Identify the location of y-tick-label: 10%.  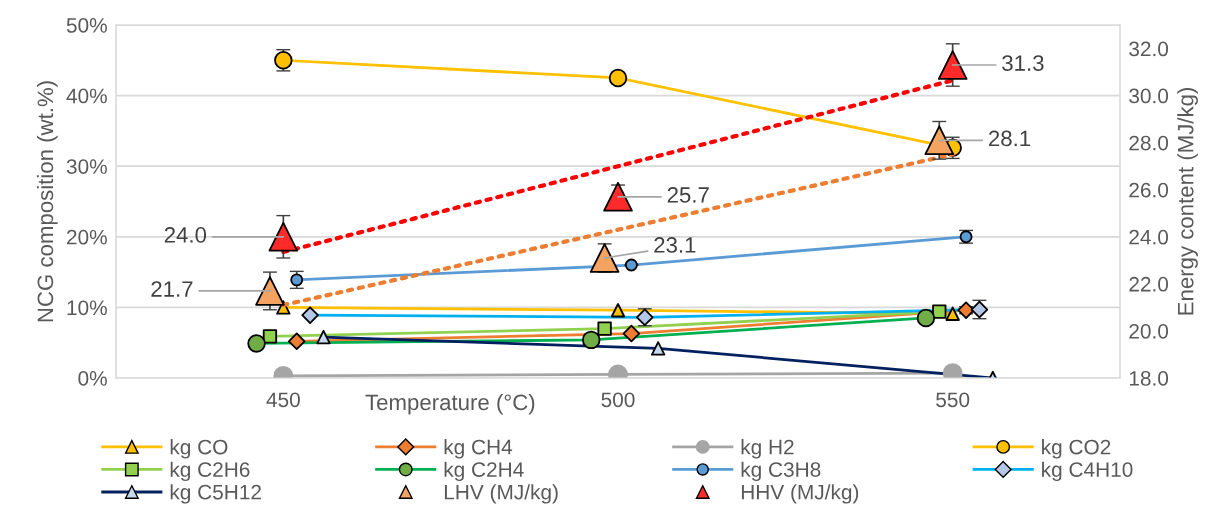
(87, 308).